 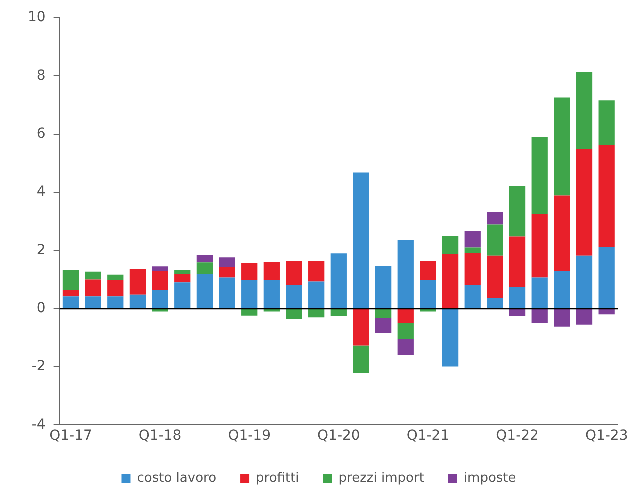 What do you see at coordinates (41, 250) in the screenshot?
I see `y-tick-label: 2` at bounding box center [41, 250].